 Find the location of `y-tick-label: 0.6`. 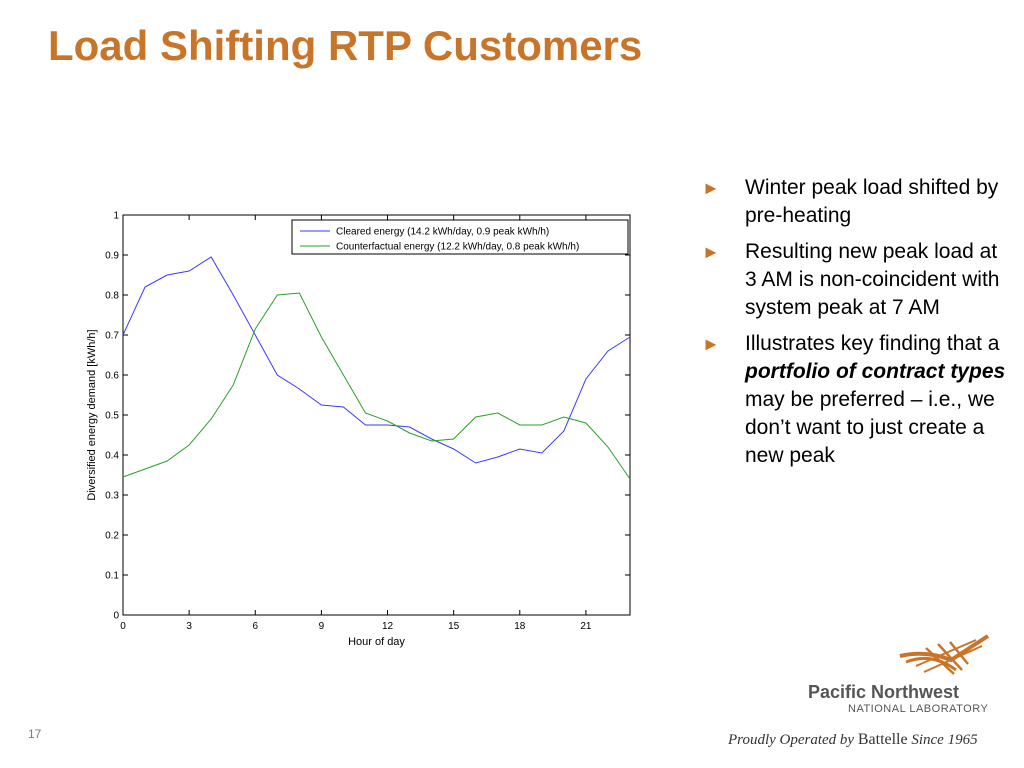

y-tick-label: 0.6 is located at coordinates (112, 376).